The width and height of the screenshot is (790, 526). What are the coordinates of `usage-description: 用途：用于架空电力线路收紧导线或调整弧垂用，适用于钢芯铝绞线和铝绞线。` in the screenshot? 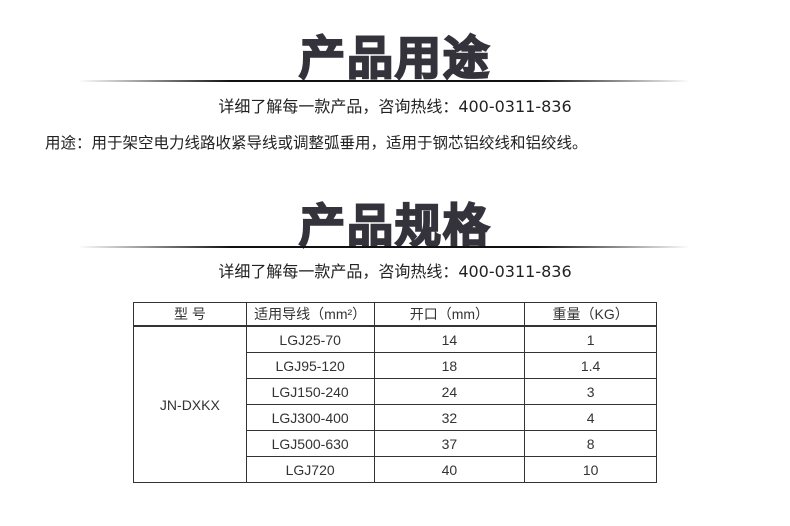 It's located at (316, 143).